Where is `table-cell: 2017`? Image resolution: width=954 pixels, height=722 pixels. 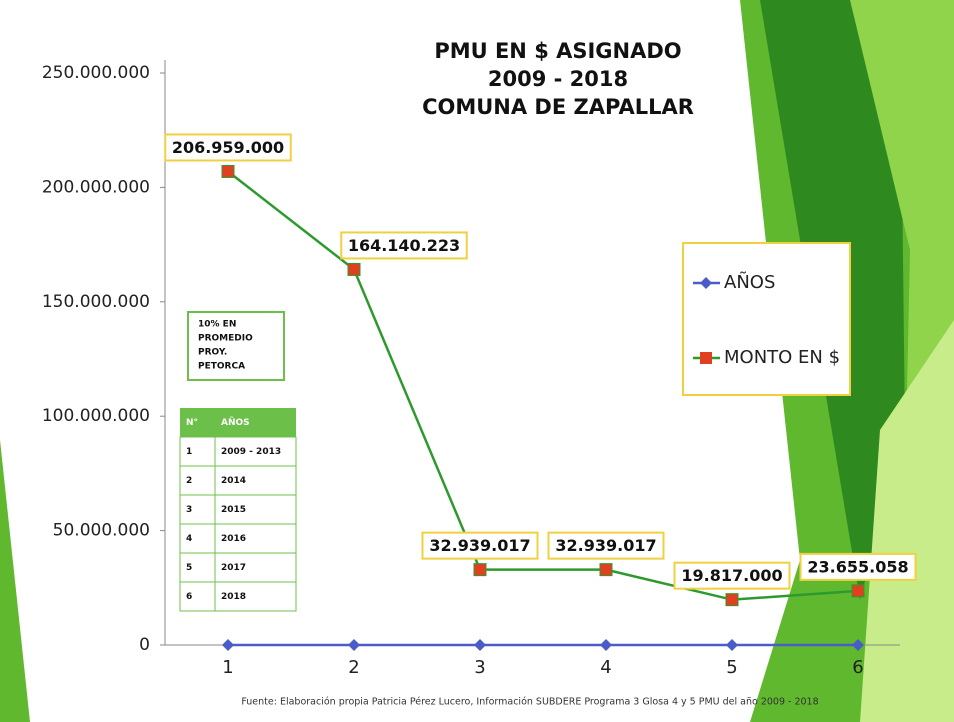 table-cell: 2017 is located at coordinates (233, 568).